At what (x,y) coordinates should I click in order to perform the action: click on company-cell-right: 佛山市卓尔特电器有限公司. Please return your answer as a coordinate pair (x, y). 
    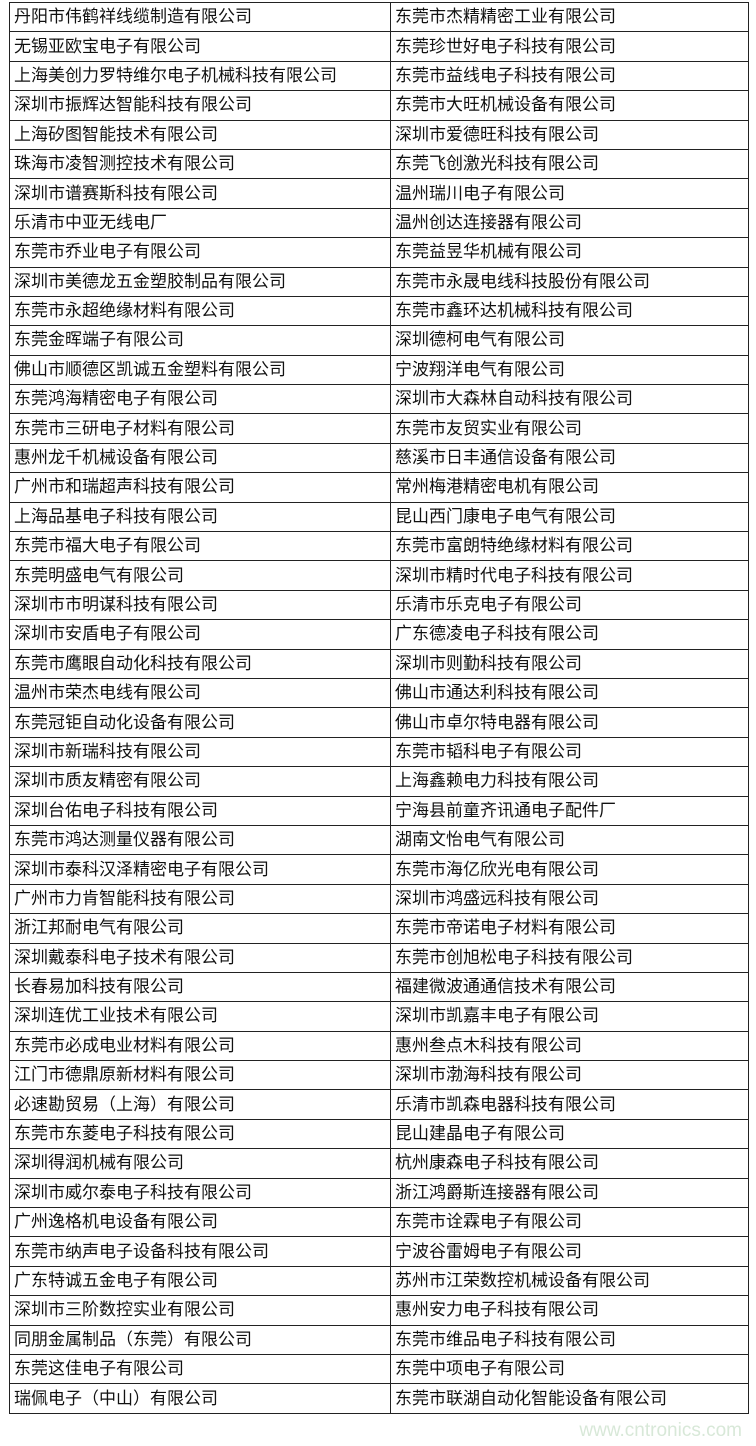
    Looking at the image, I should click on (569, 722).